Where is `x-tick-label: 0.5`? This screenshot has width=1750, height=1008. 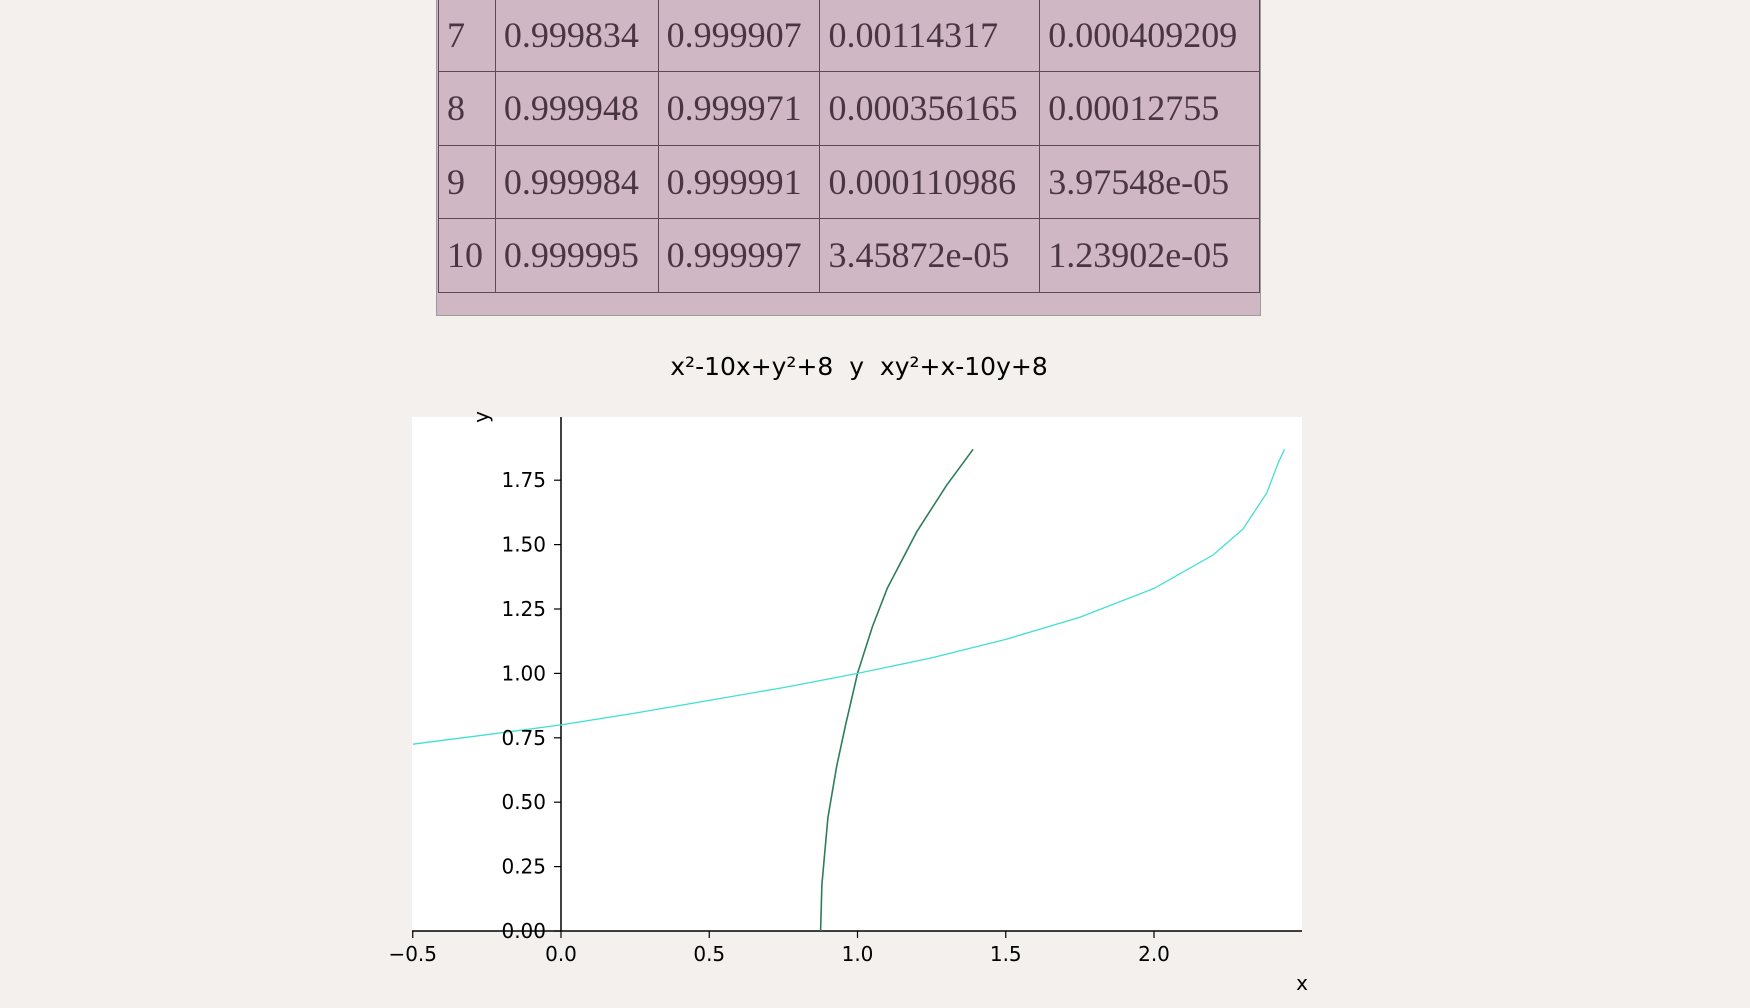 x-tick-label: 0.5 is located at coordinates (709, 954).